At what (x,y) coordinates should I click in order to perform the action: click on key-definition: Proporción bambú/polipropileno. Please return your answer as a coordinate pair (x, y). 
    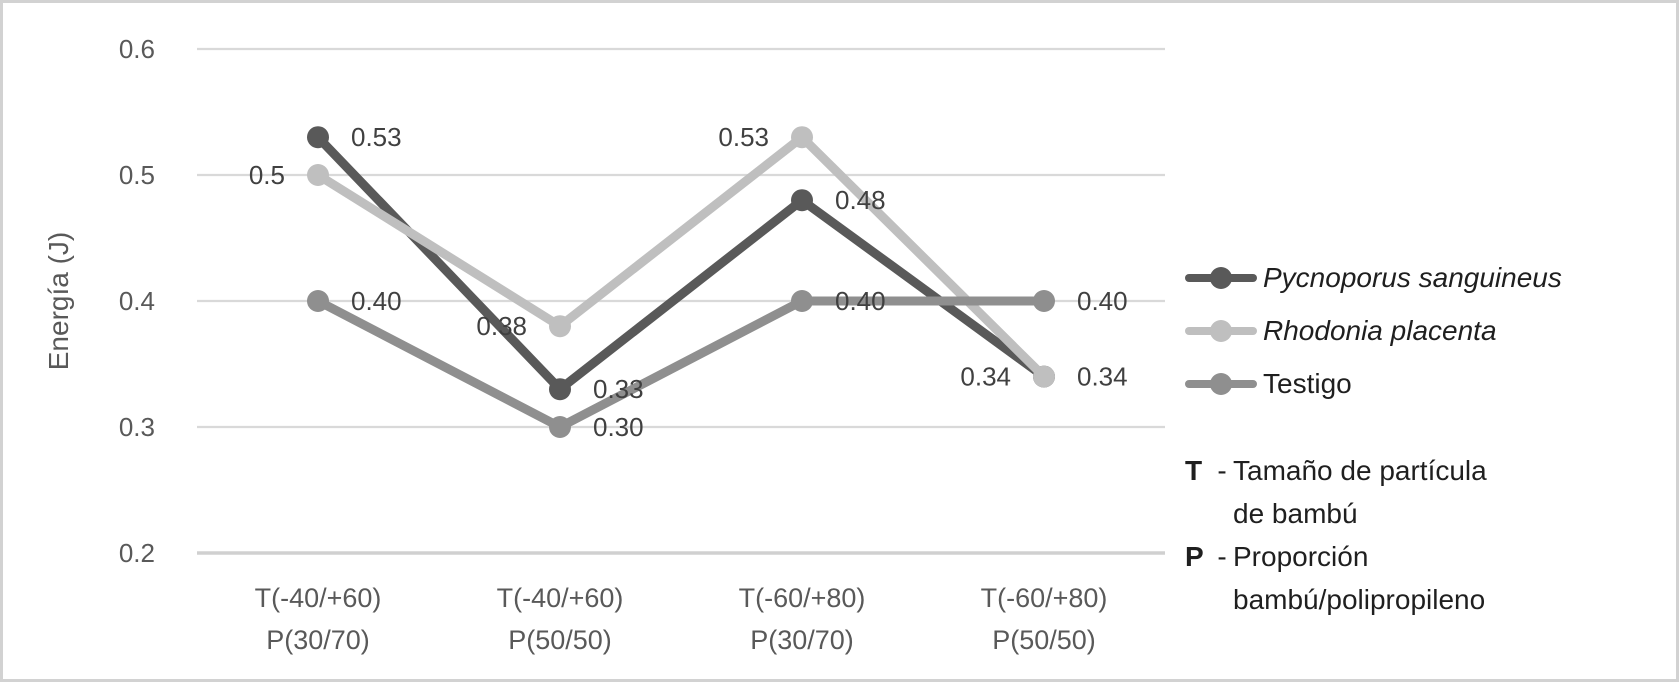
    Looking at the image, I should click on (1439, 578).